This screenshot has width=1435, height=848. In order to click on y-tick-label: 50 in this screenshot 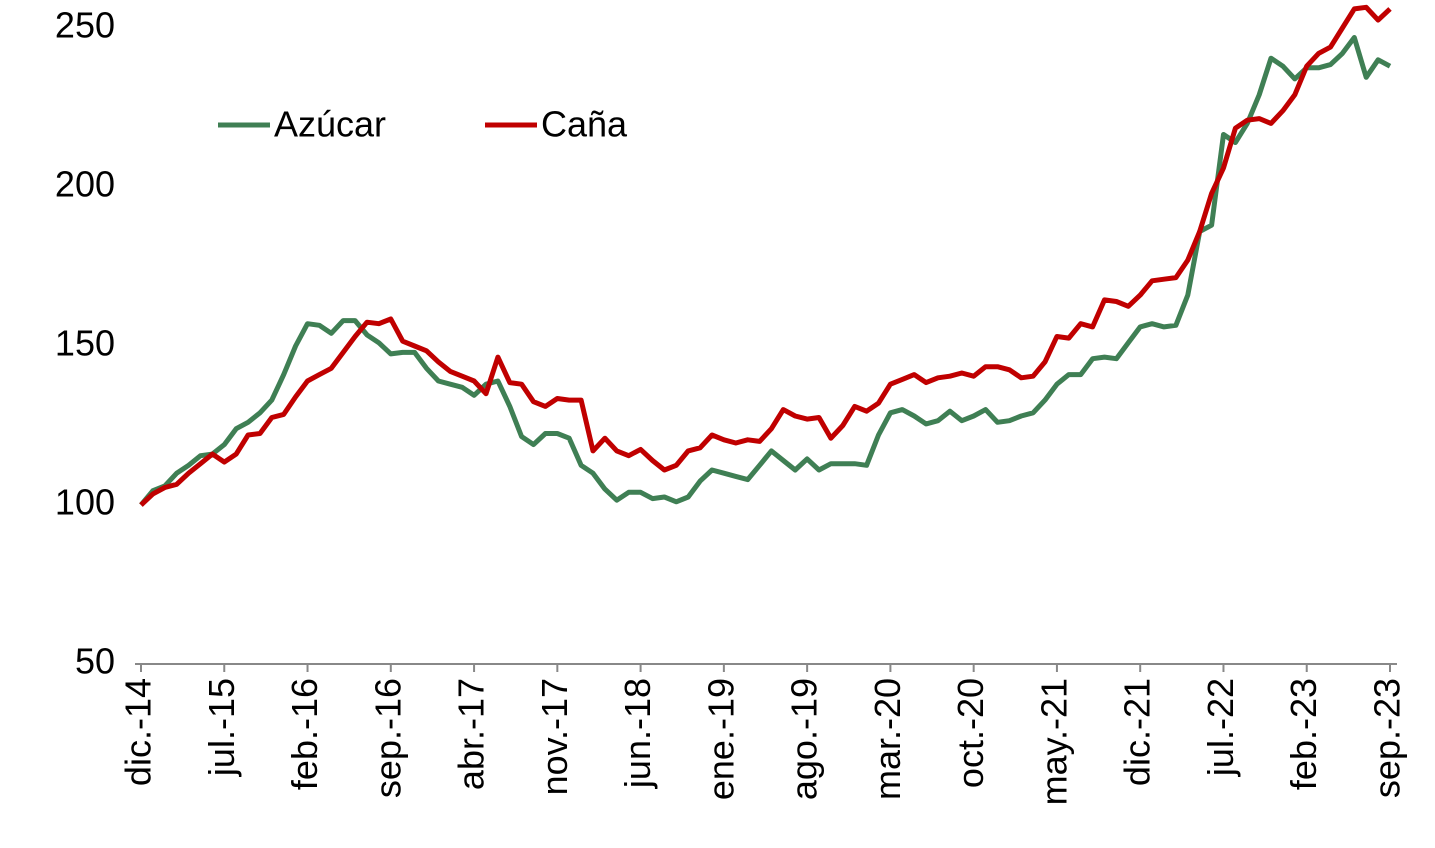, I will do `click(95, 661)`.